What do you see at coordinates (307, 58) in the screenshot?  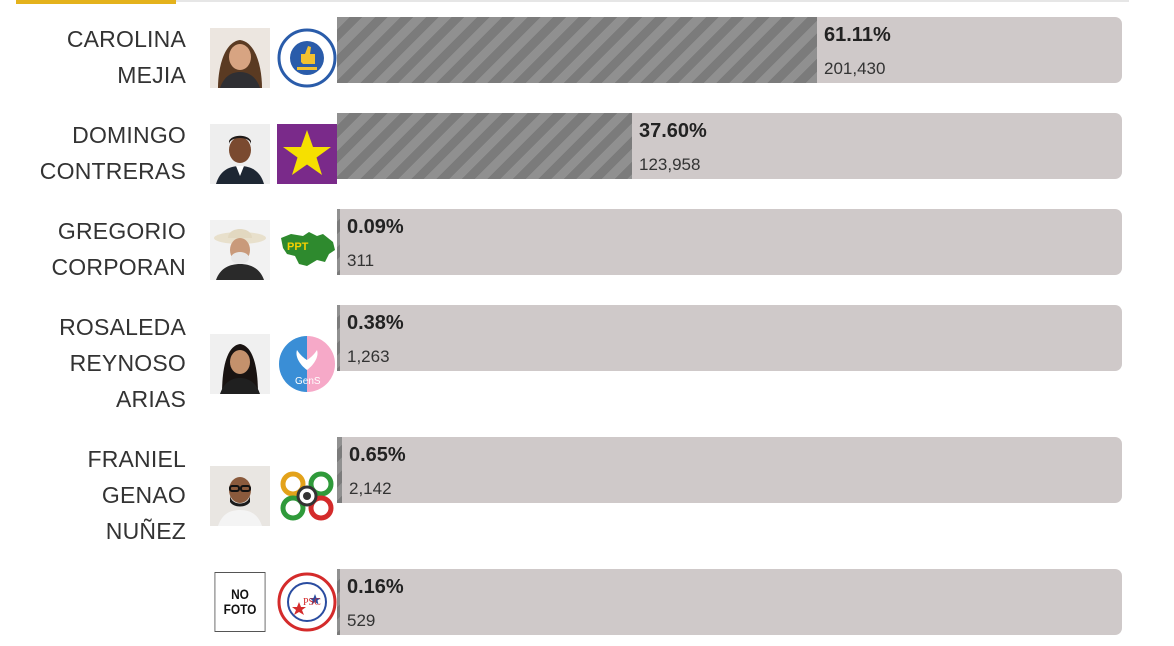 I see `prm-party-logo` at bounding box center [307, 58].